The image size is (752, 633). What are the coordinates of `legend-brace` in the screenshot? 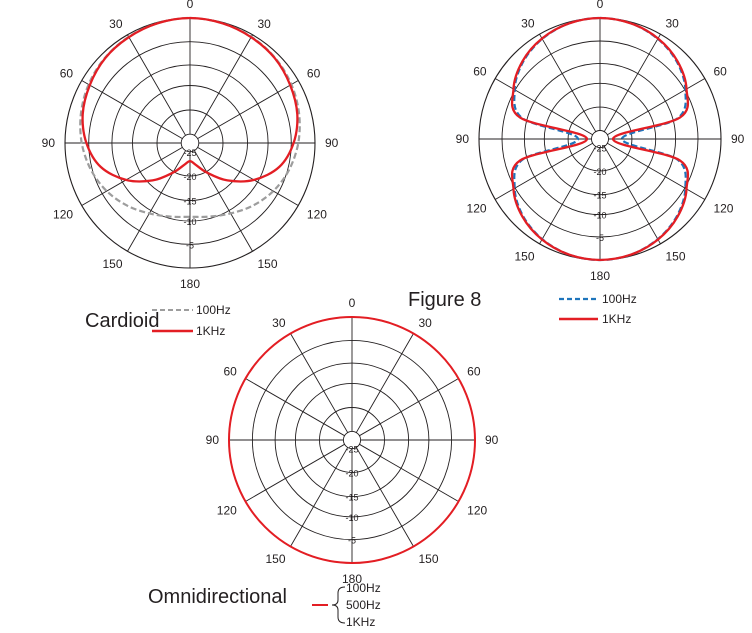 It's located at (338, 605).